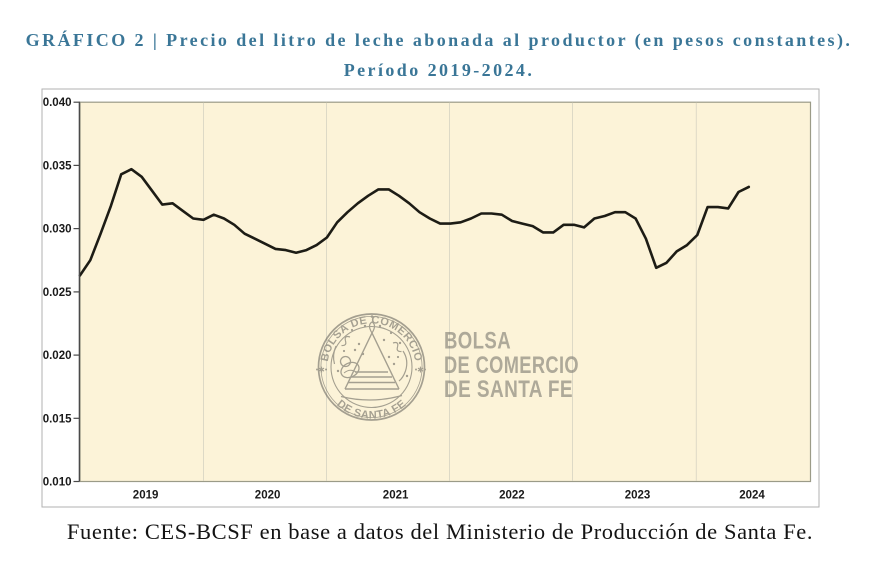 This screenshot has height=580, width=870. Describe the element at coordinates (477, 341) in the screenshot. I see `svg-text: BOLSA` at that location.